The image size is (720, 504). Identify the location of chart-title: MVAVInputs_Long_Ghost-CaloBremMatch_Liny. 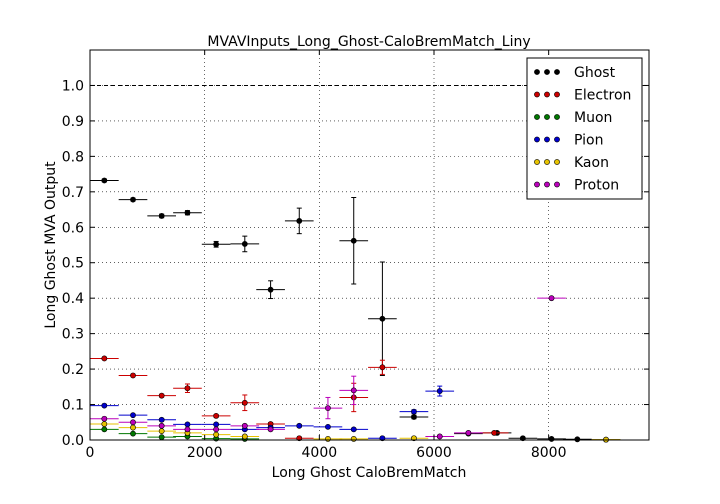
(368, 42).